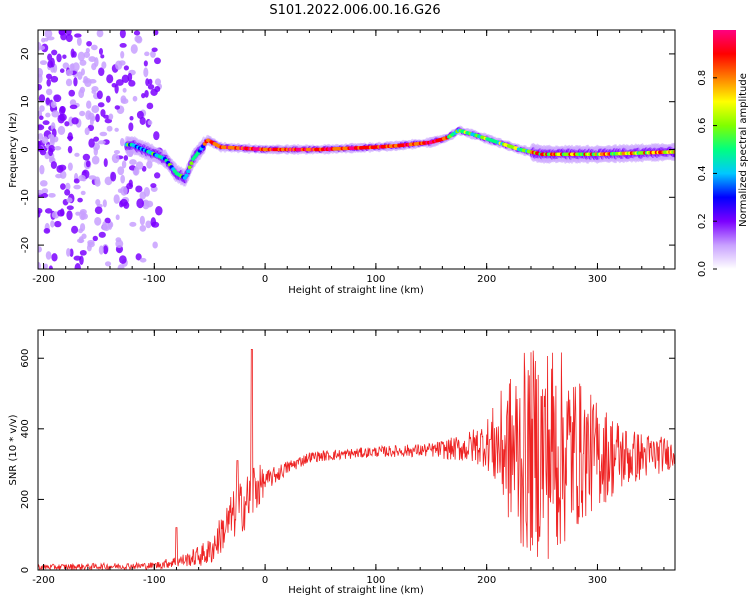  Describe the element at coordinates (265, 580) in the screenshot. I see `snr-x-tick-label: 0` at that location.